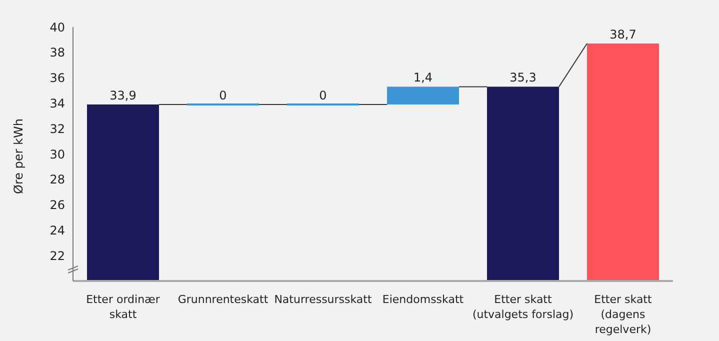 The image size is (719, 341). I want to click on y-tick-label: 32, so click(57, 129).